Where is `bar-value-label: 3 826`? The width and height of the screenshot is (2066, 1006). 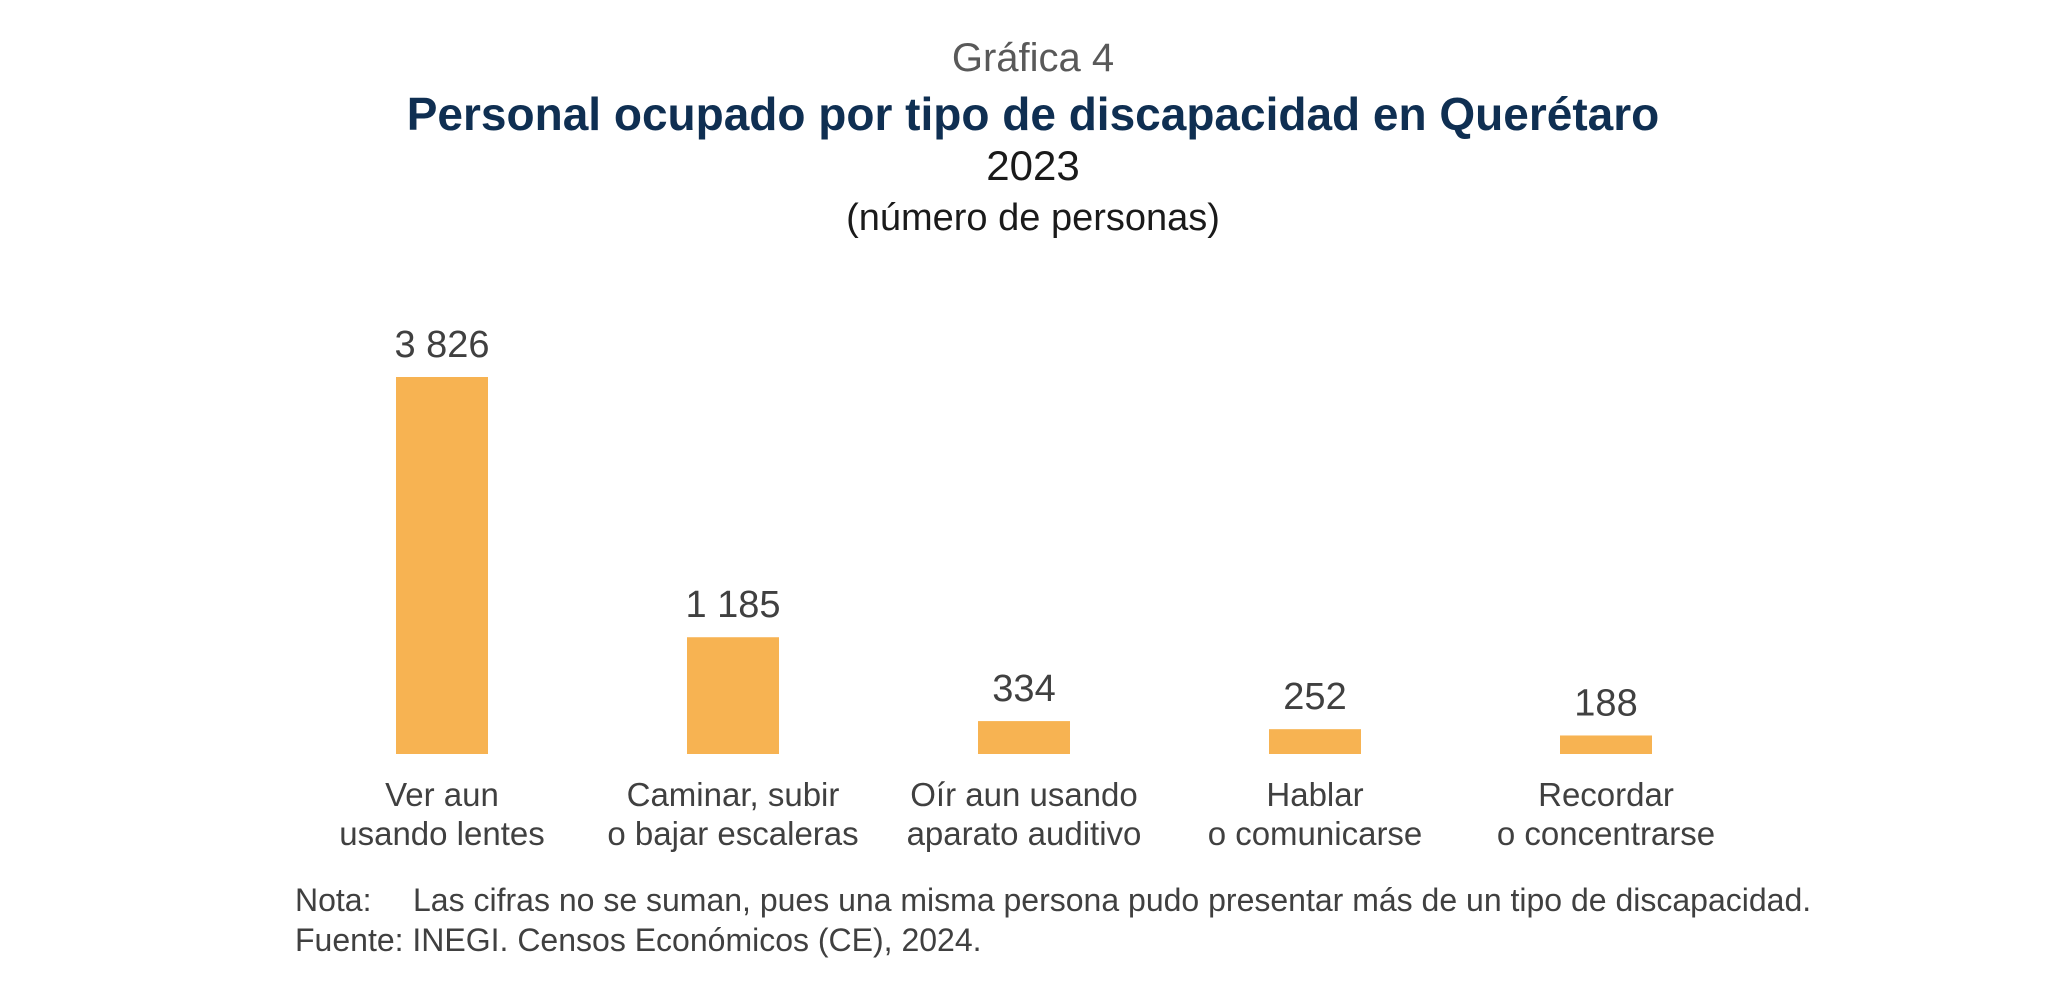 bar-value-label: 3 826 is located at coordinates (441, 345).